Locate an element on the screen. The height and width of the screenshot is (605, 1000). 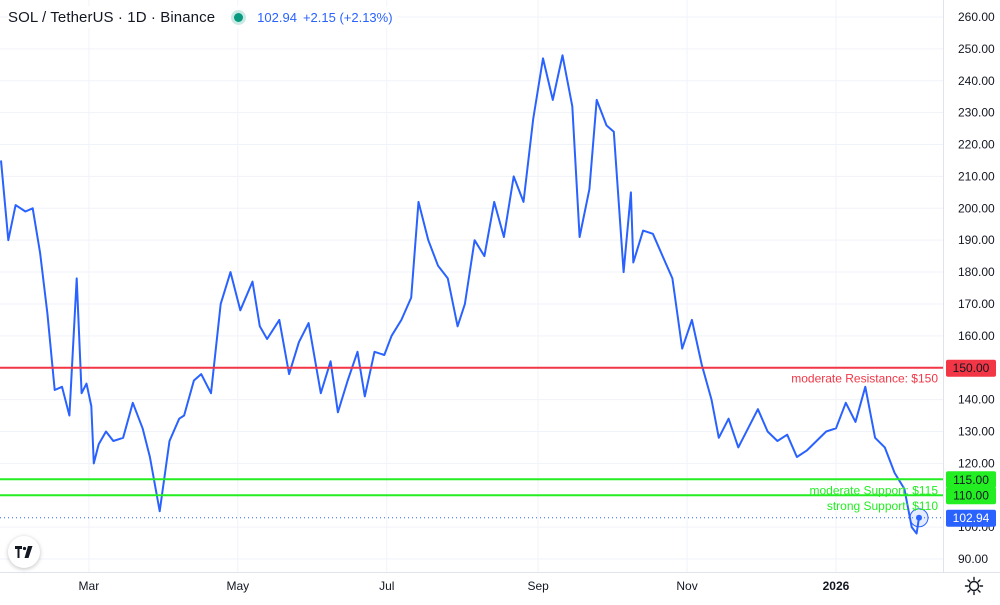
y-tick-label: 90.00 is located at coordinates (973, 559).